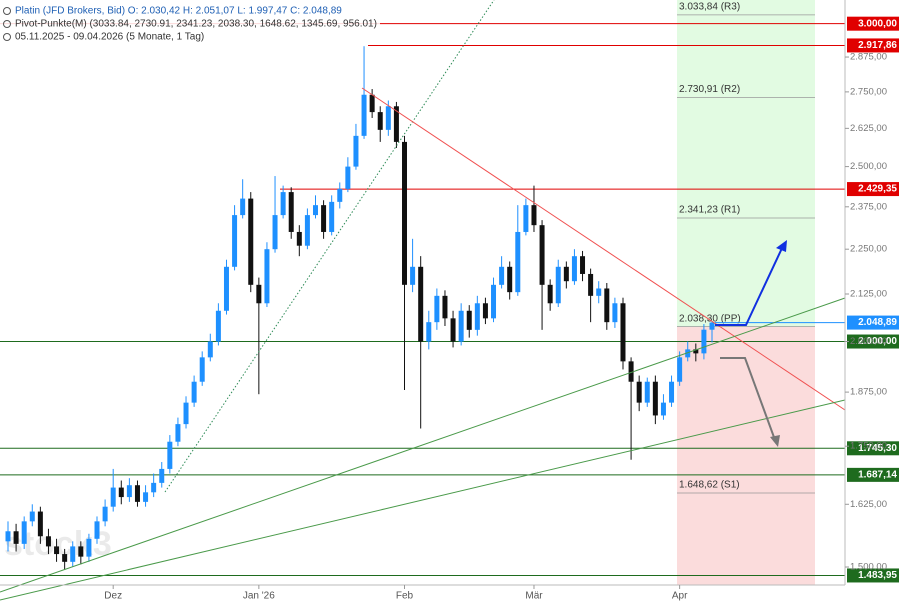 The height and width of the screenshot is (606, 900). Describe the element at coordinates (868, 166) in the screenshot. I see `y-tick-label: 2.500,00` at that location.